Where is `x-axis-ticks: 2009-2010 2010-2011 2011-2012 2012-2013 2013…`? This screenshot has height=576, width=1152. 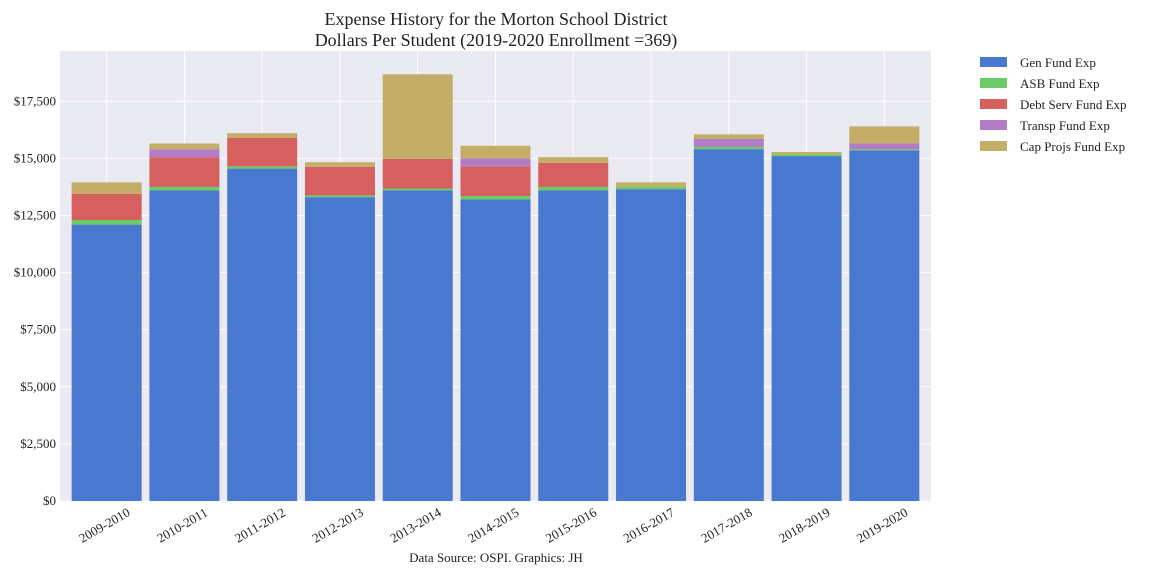
x-axis-ticks: 2009-2010 2010-2011 2011-2012 2012-2013 2013… is located at coordinates (493, 524).